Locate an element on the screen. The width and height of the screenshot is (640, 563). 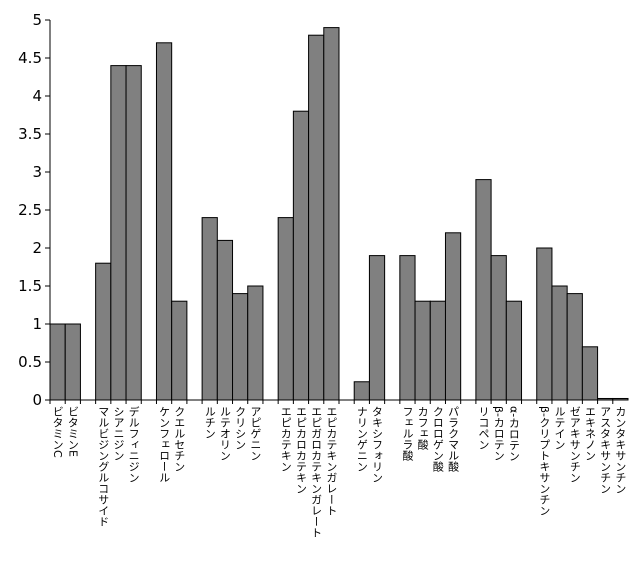
category-label: パラクマル酸 is located at coordinates (453, 439).